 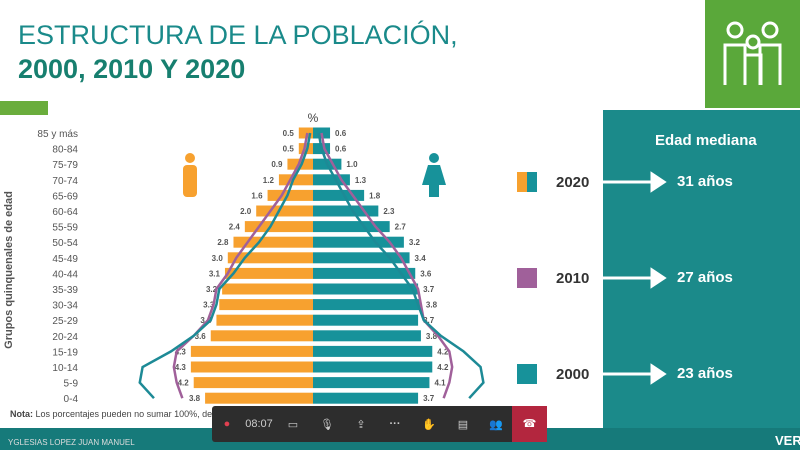 I want to click on more-icon: ···, so click(x=395, y=424).